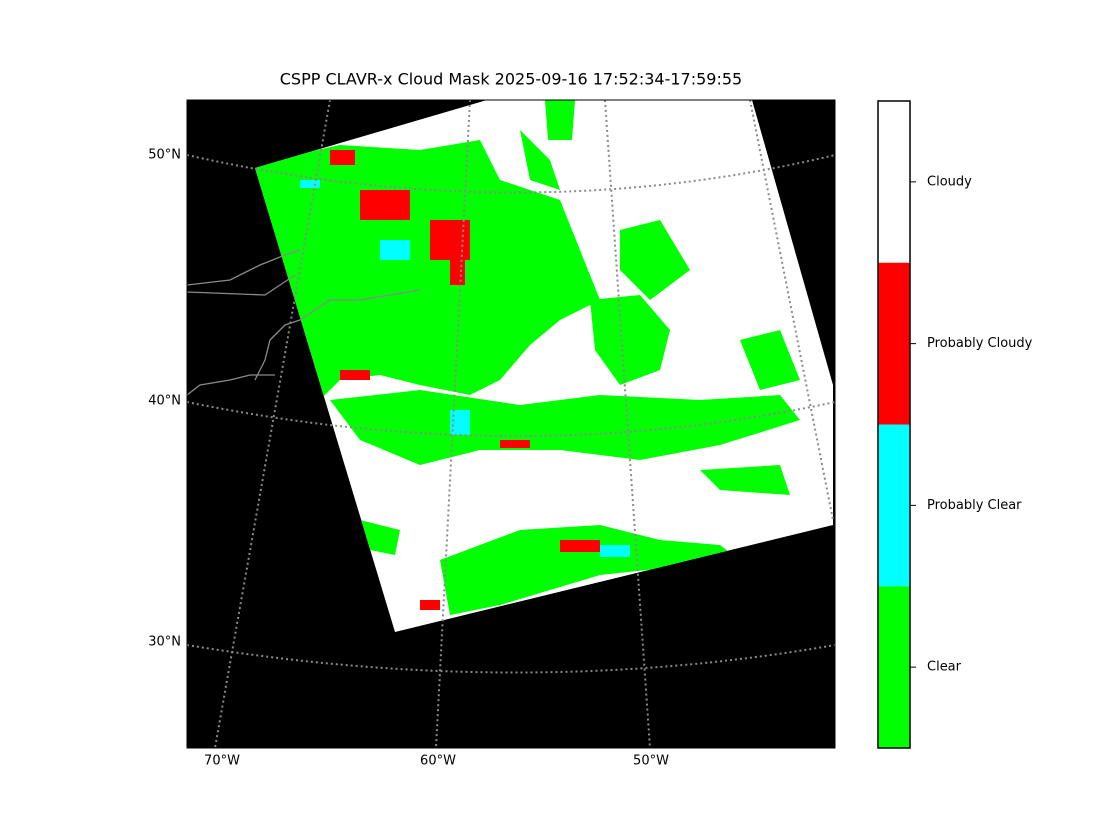  I want to click on colorbar-label: Clear, so click(944, 667).